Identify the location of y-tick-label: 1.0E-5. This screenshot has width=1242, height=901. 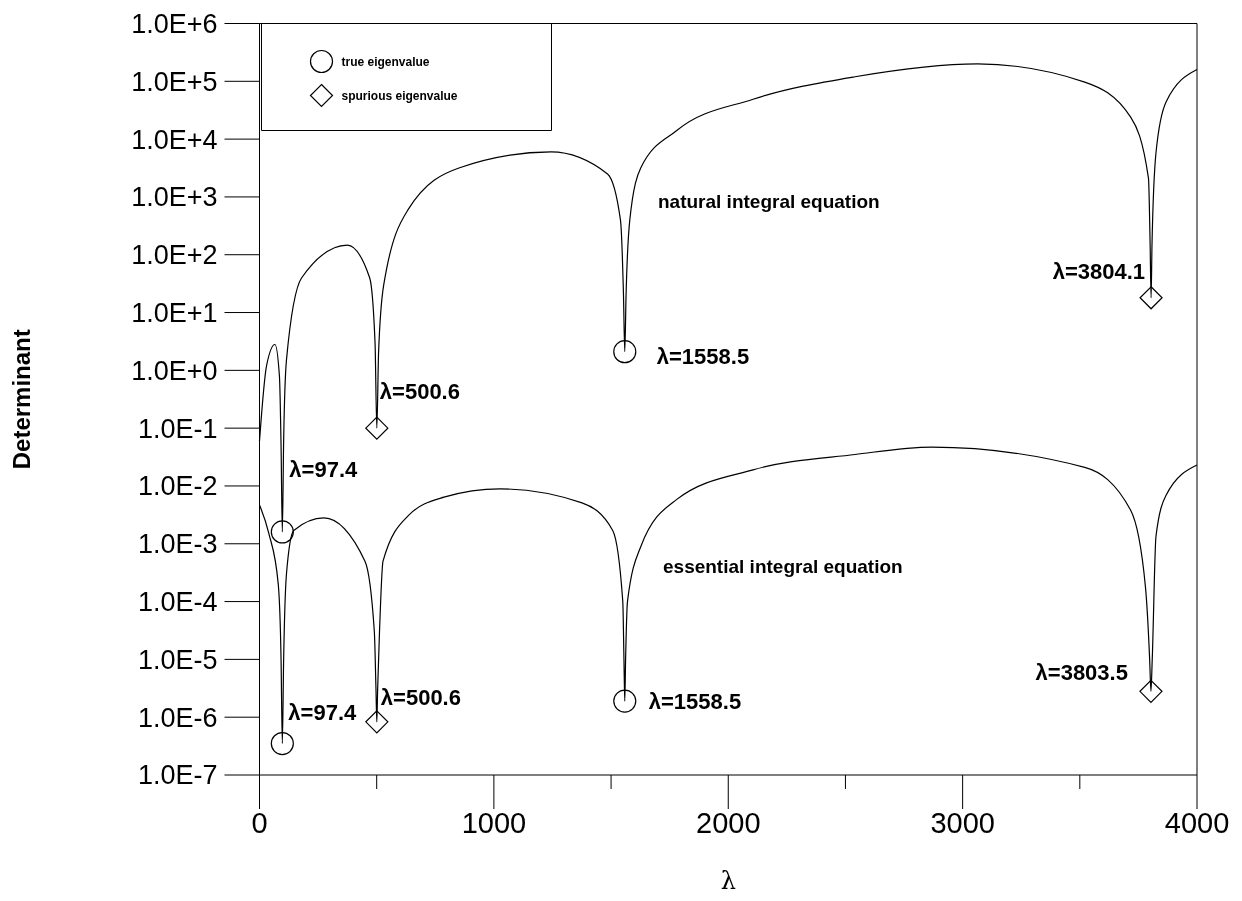
(177, 659).